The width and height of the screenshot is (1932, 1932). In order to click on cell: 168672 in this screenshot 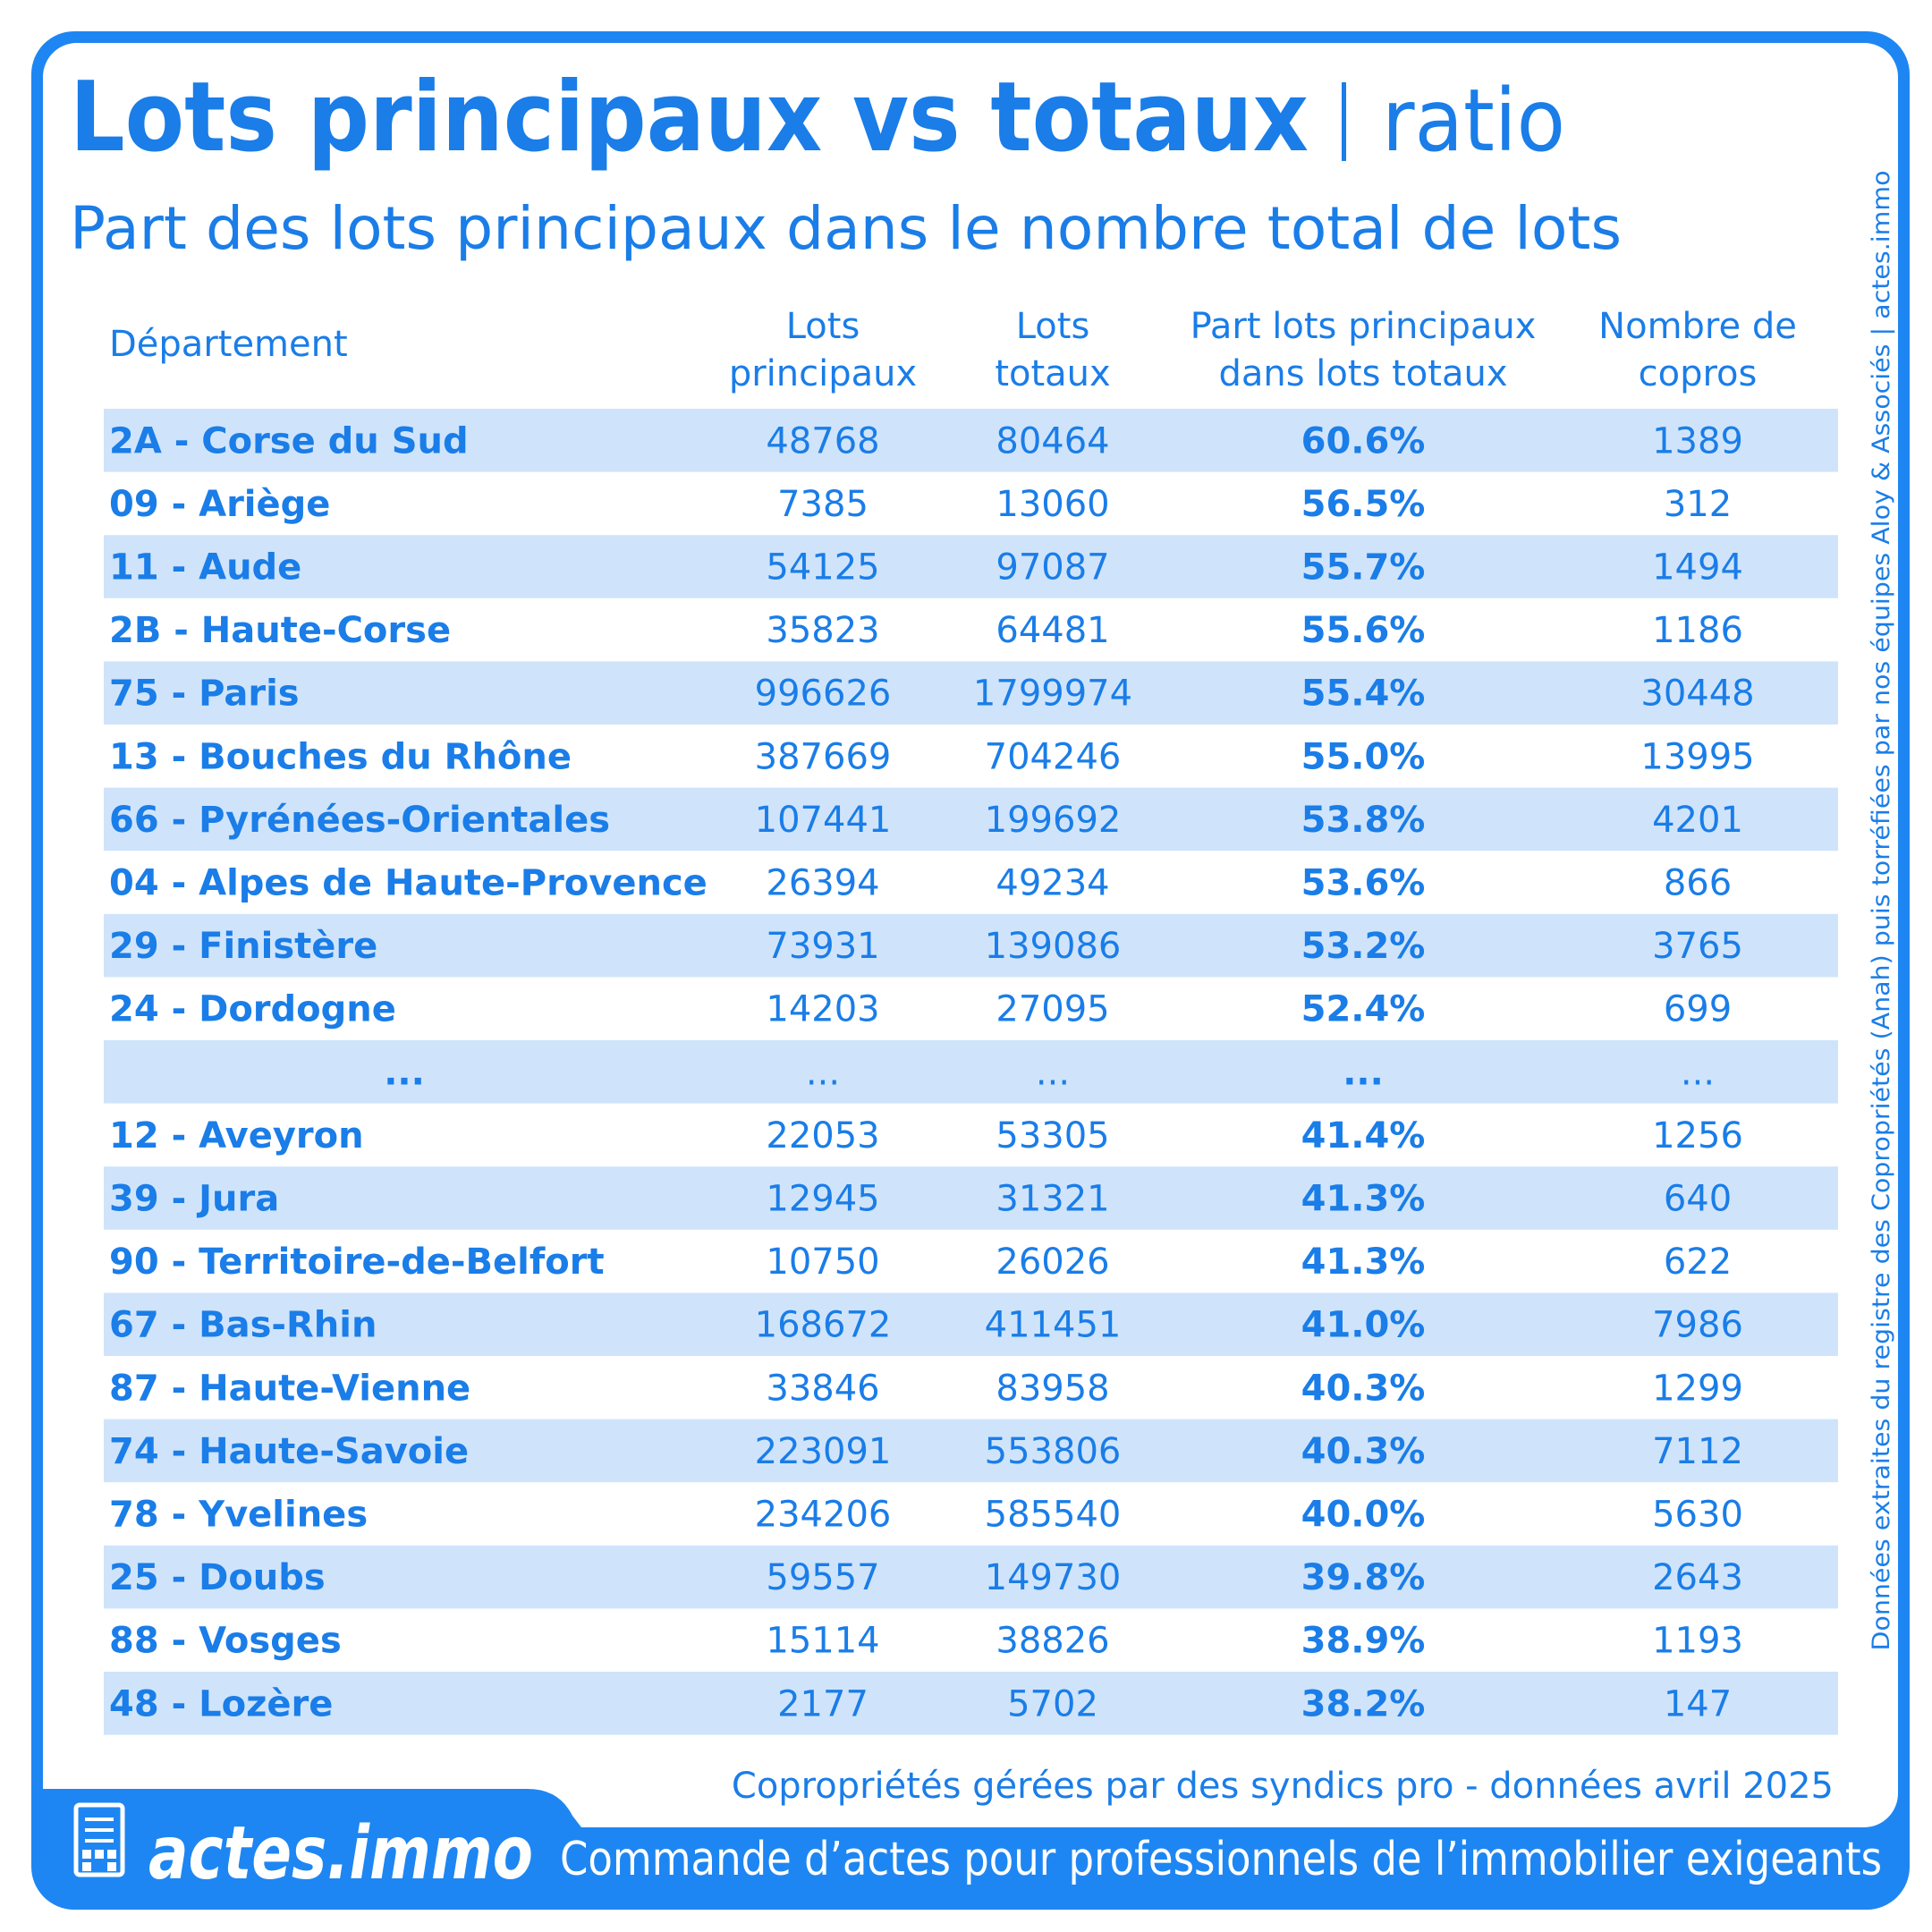, I will do `click(823, 1325)`.